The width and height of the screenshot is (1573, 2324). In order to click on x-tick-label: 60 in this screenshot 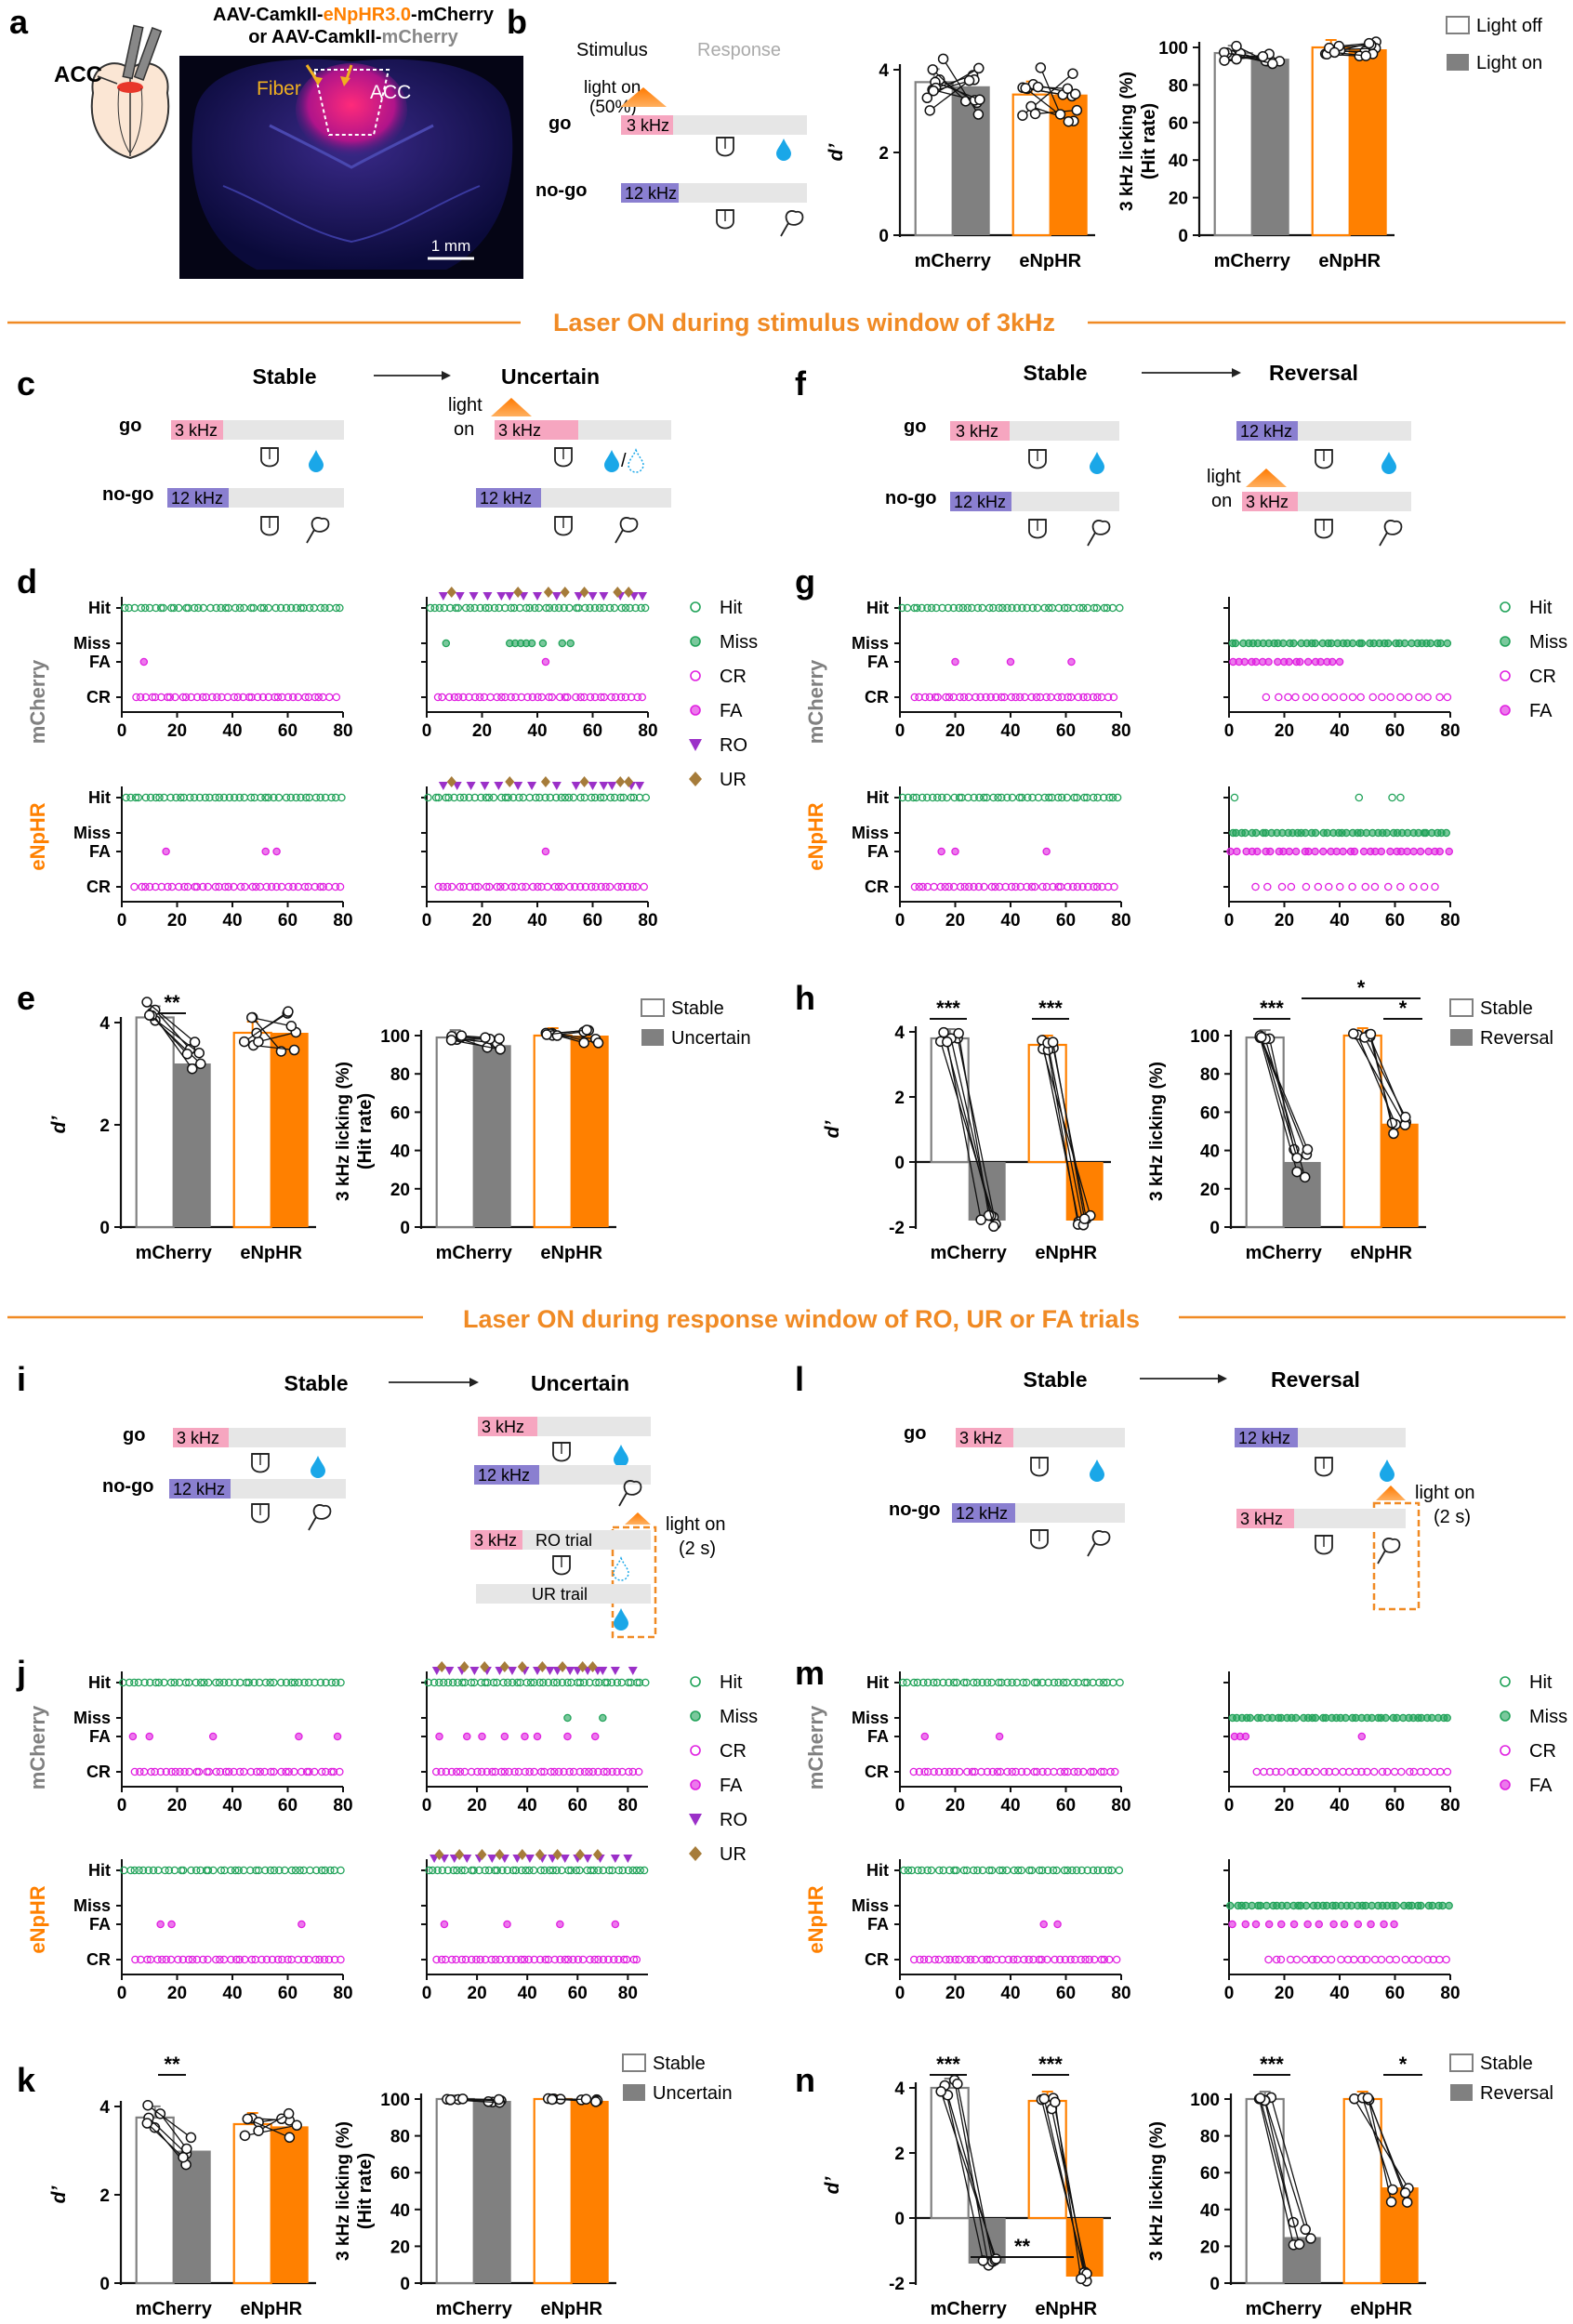, I will do `click(1066, 1993)`.